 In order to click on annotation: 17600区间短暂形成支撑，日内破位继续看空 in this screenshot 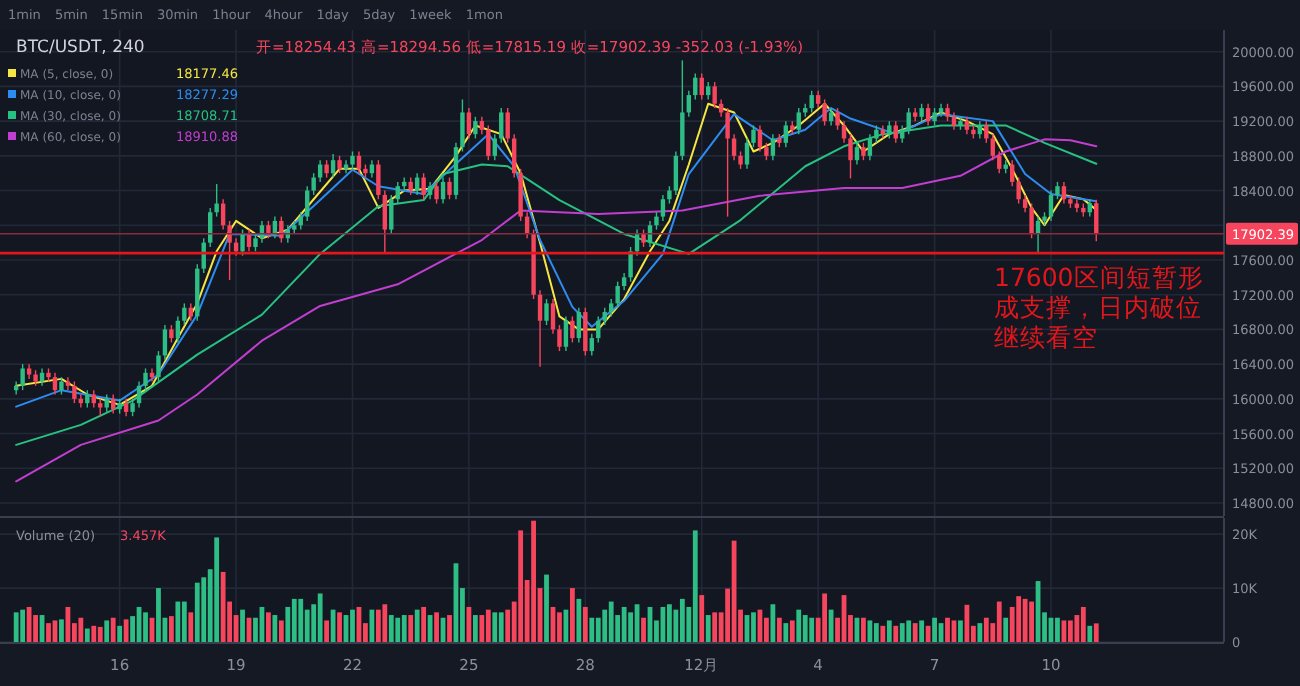, I will do `click(1099, 307)`.